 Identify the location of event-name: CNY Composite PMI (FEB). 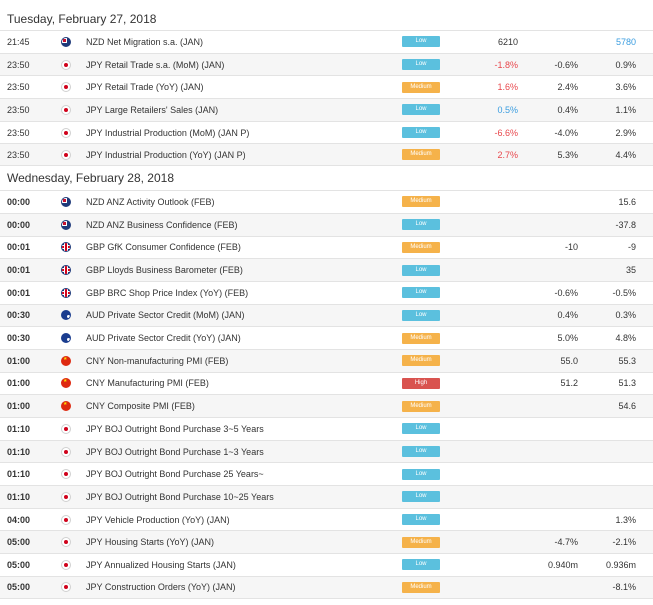
(140, 406).